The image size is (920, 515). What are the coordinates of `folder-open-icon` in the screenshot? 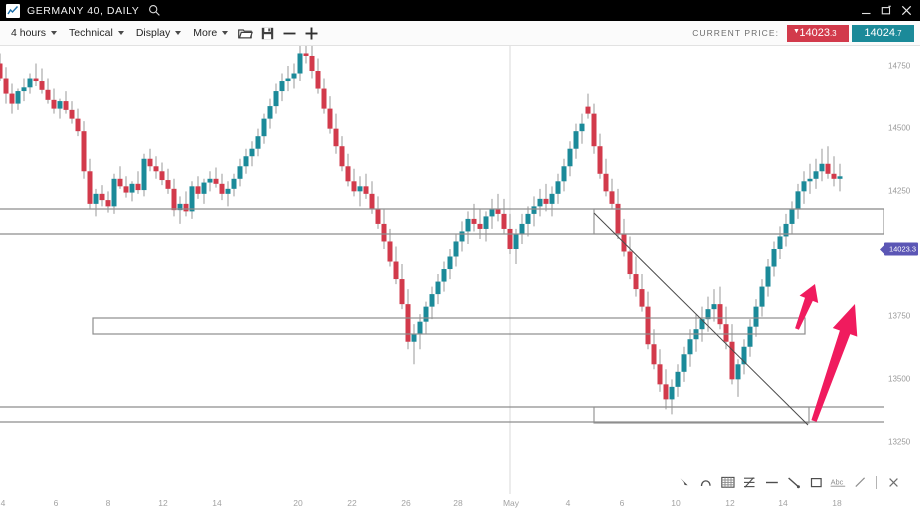 It's located at (245, 33).